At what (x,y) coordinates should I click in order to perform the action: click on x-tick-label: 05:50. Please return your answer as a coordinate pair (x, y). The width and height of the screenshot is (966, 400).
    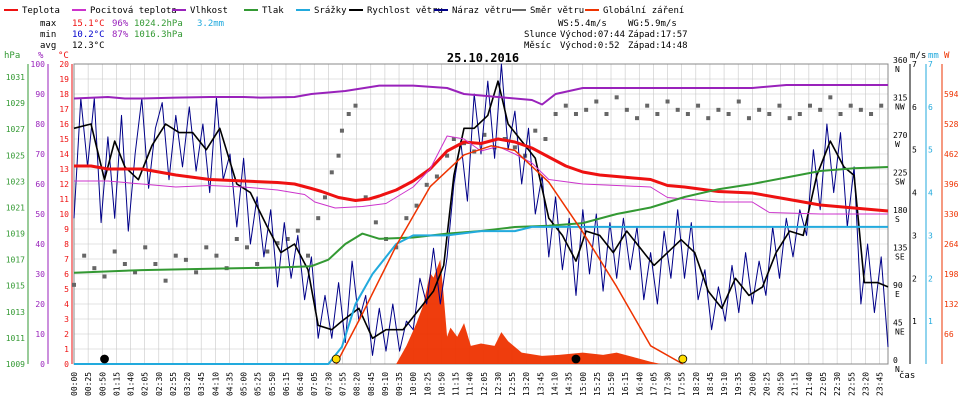
    Looking at the image, I should click on (272, 384).